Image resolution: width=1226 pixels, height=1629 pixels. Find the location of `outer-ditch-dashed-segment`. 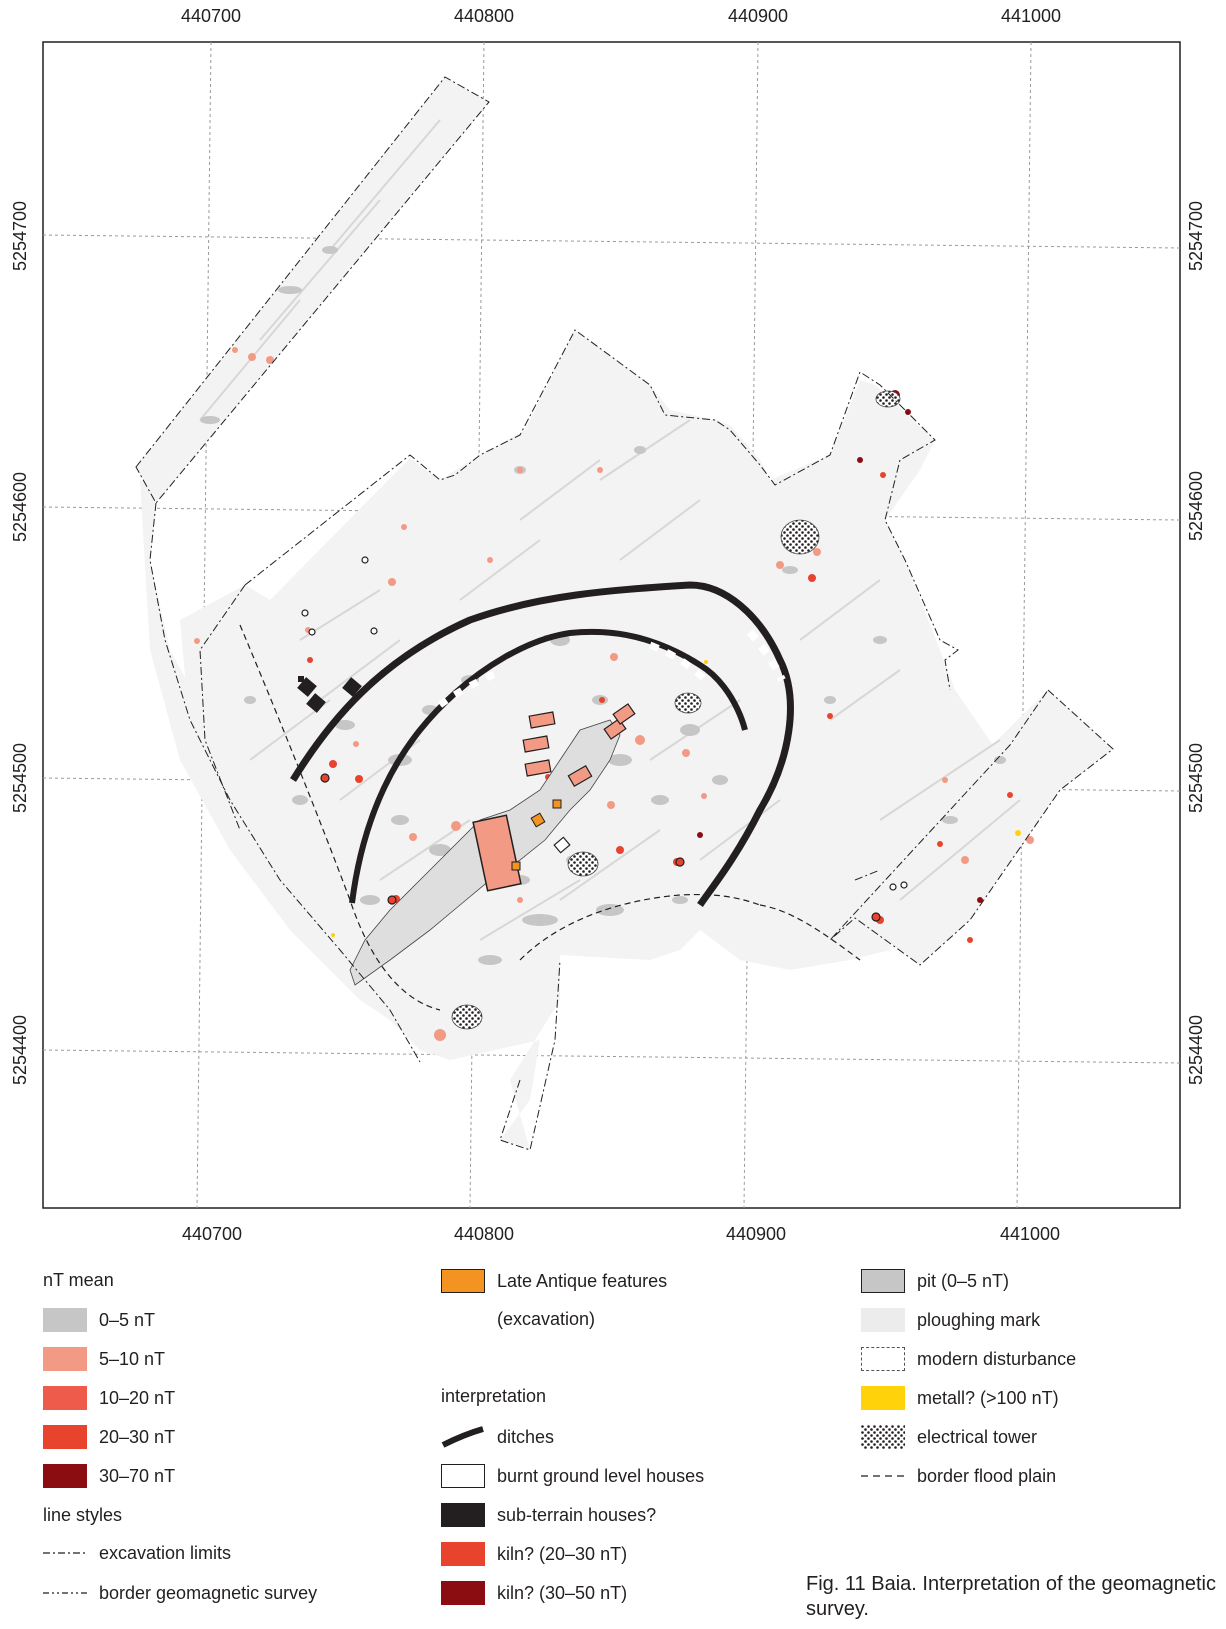

outer-ditch-dashed-segment is located at coordinates (766, 655).